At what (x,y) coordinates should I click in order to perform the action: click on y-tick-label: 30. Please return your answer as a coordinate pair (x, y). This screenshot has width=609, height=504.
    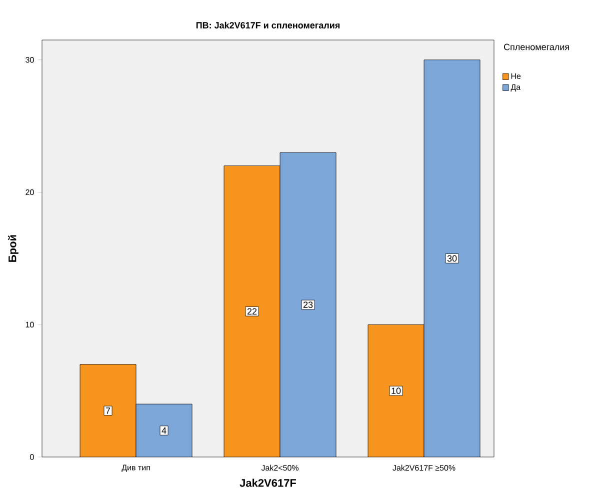
    Looking at the image, I should click on (30, 60).